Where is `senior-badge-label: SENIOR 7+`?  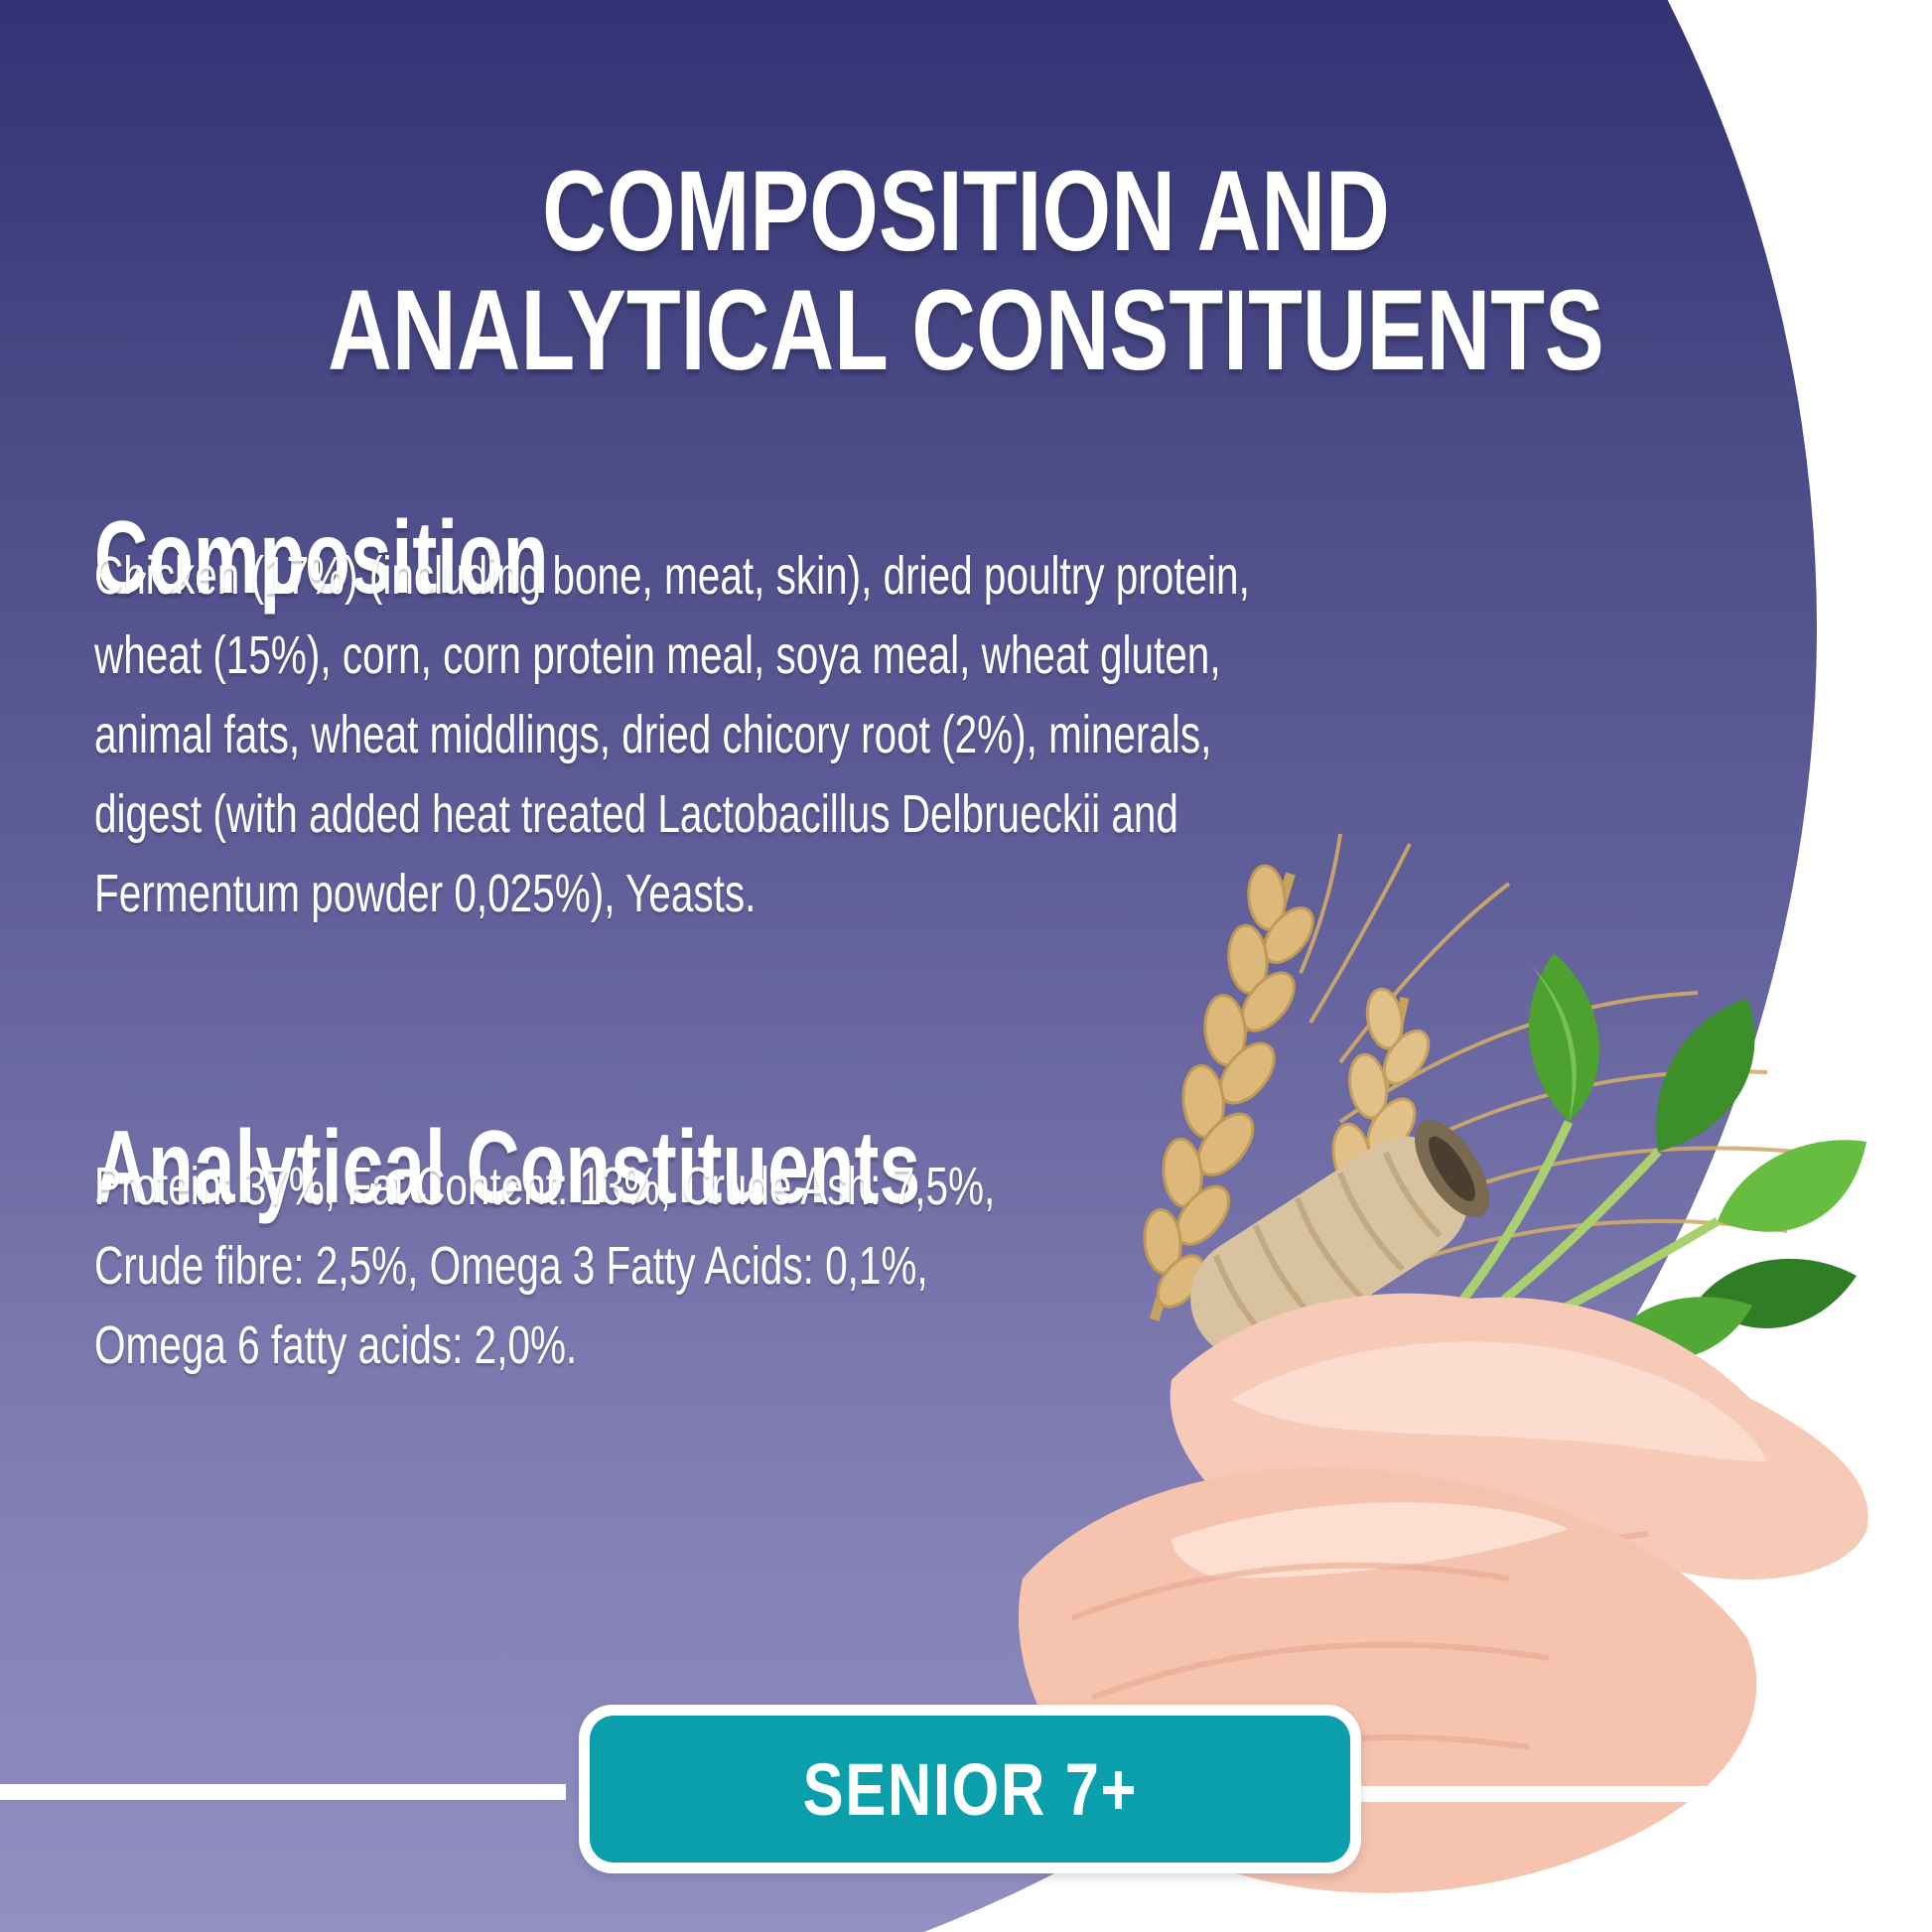 senior-badge-label: SENIOR 7+ is located at coordinates (970, 1789).